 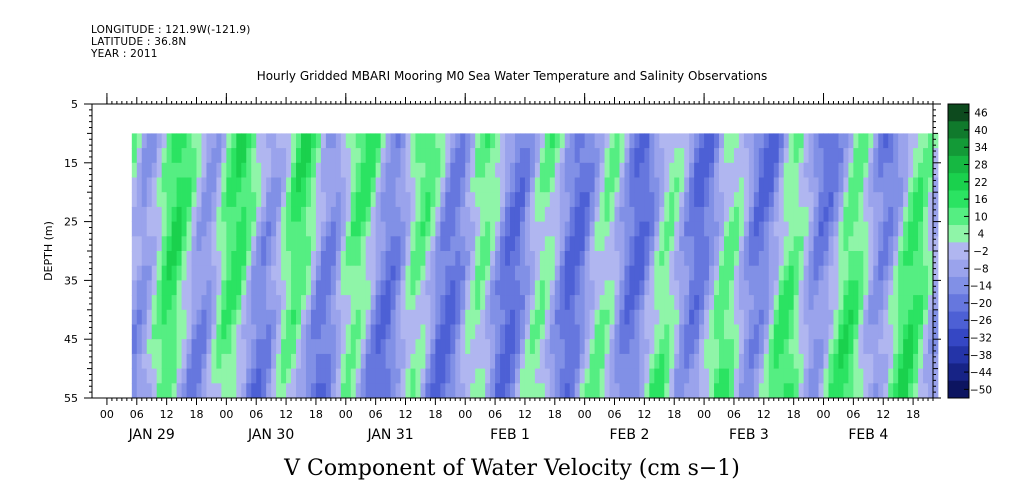 What do you see at coordinates (749, 435) in the screenshot?
I see `x-day-label: FEB 3` at bounding box center [749, 435].